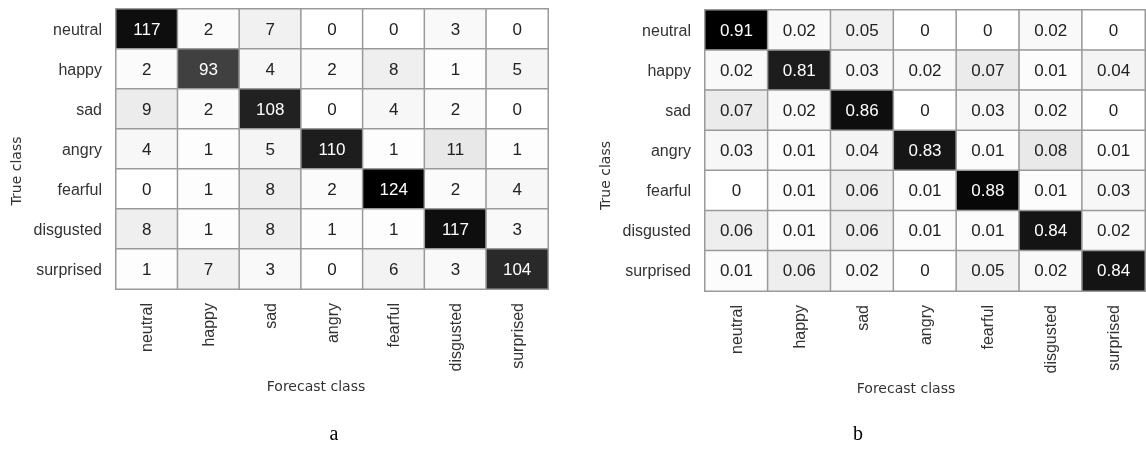 The width and height of the screenshot is (1146, 450). Describe the element at coordinates (604, 176) in the screenshot. I see `y-axis-title: True class` at that location.